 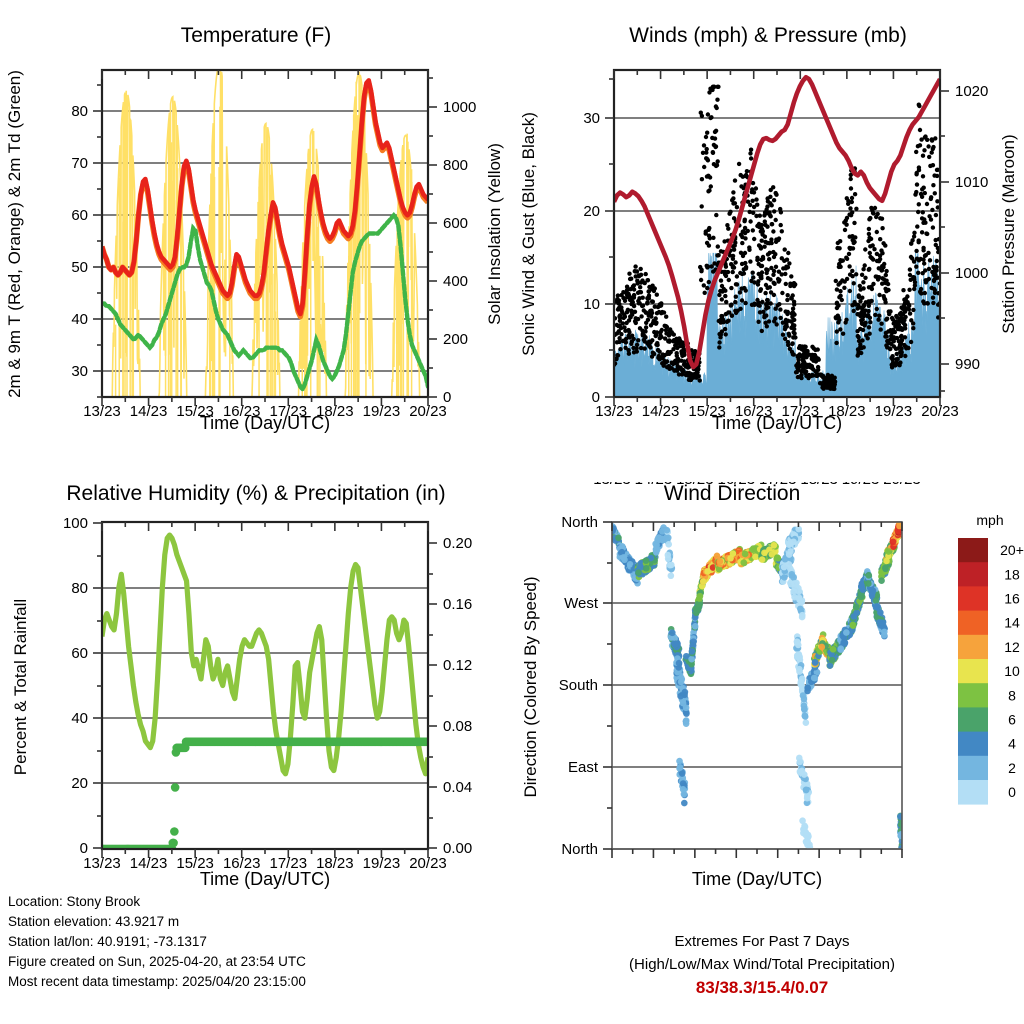 What do you see at coordinates (1012, 574) in the screenshot?
I see `colorbar-tick-label: 18` at bounding box center [1012, 574].